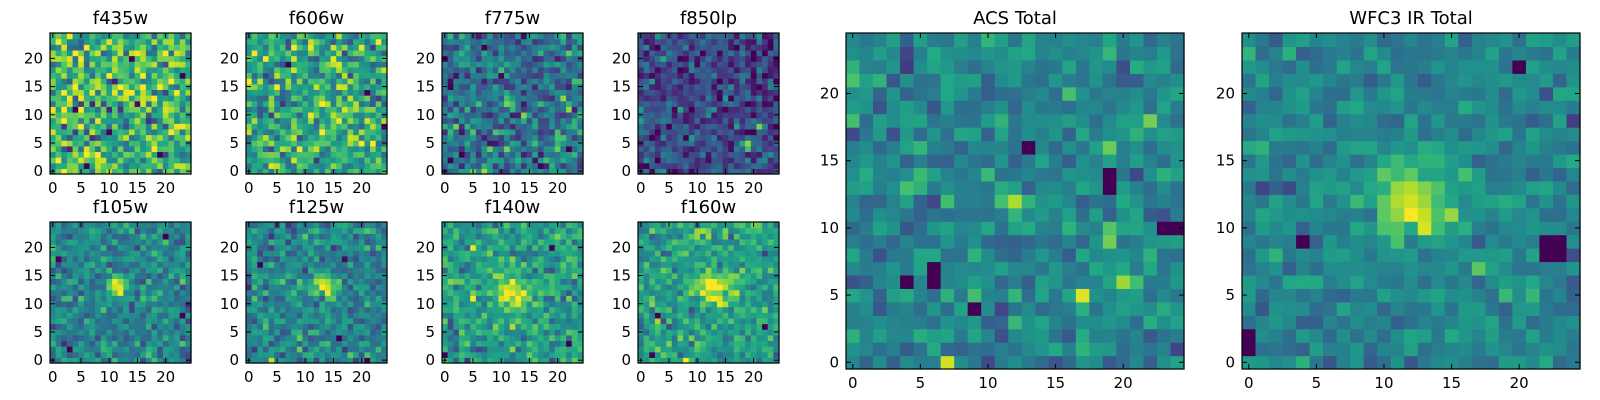  Describe the element at coordinates (361, 377) in the screenshot. I see `x-tick-label: 20` at that location.